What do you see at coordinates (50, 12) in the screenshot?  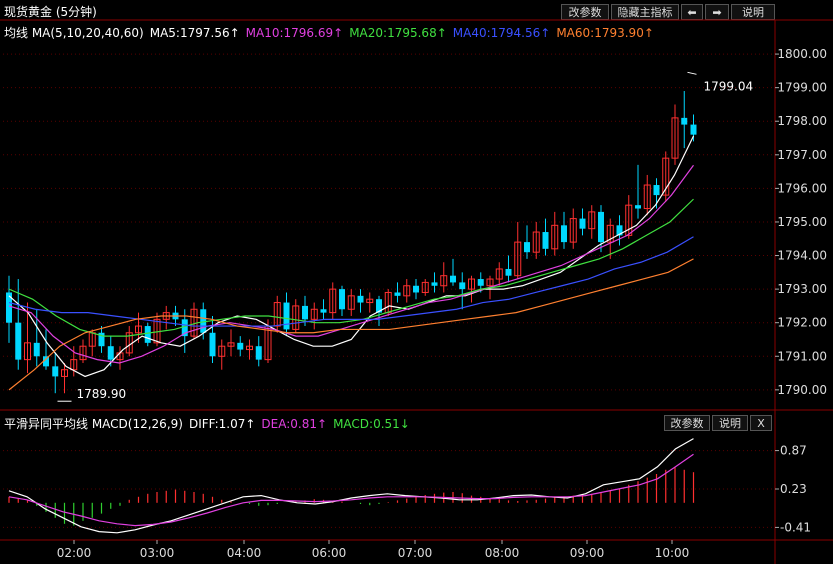 I see `chart-title: 现货黄金 (5分钟)` at bounding box center [50, 12].